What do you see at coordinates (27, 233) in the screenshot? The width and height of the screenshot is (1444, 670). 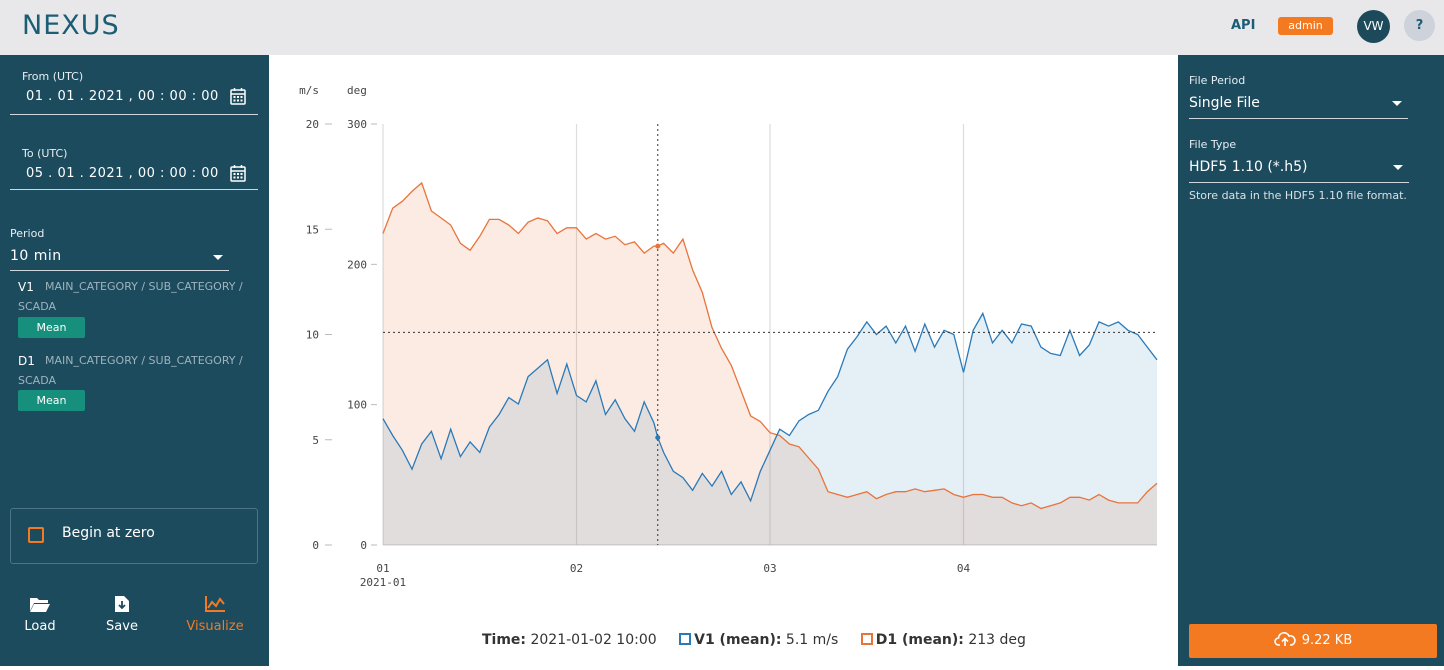 I see `period-label: Period` at bounding box center [27, 233].